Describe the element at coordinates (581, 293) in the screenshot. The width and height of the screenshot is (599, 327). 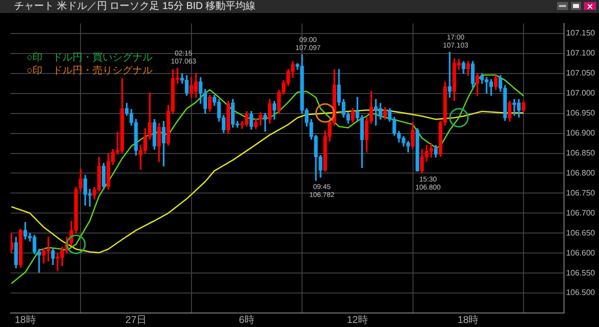
I see `y-tick-label: 106.500` at that location.